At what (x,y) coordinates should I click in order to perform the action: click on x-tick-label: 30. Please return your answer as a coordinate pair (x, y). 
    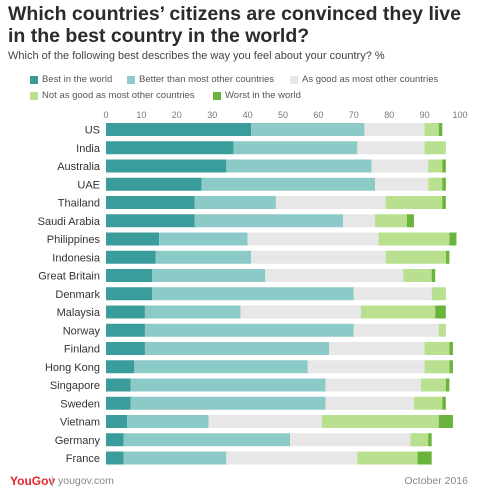
    Looking at the image, I should click on (212, 115).